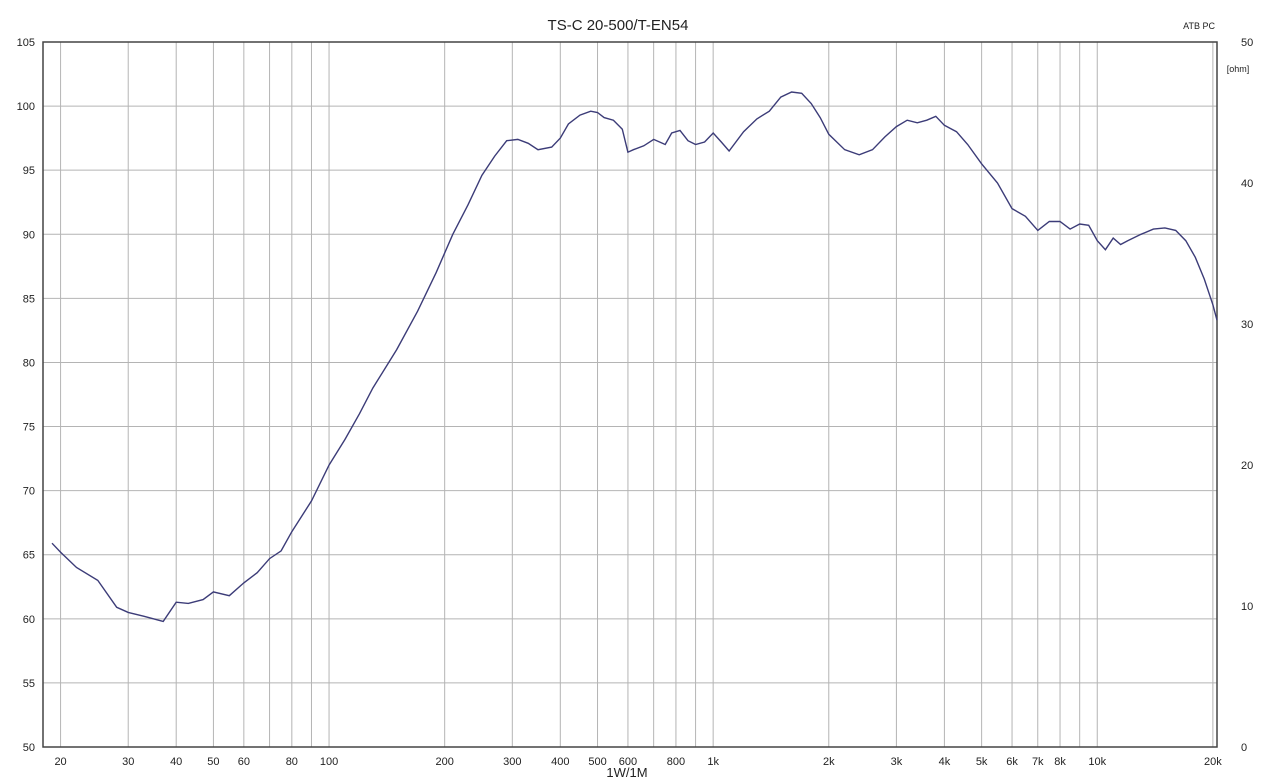 This screenshot has height=782, width=1266. What do you see at coordinates (292, 762) in the screenshot?
I see `x-tick-label: 80` at bounding box center [292, 762].